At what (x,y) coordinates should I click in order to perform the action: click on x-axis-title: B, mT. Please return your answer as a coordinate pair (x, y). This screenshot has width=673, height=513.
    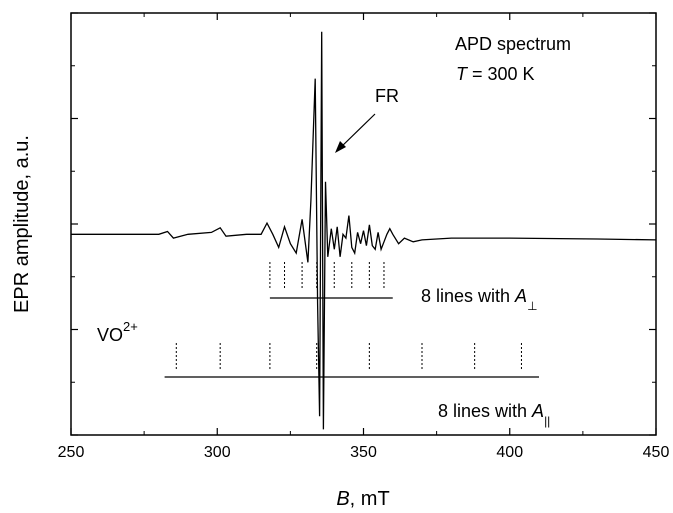
    Looking at the image, I should click on (362, 499).